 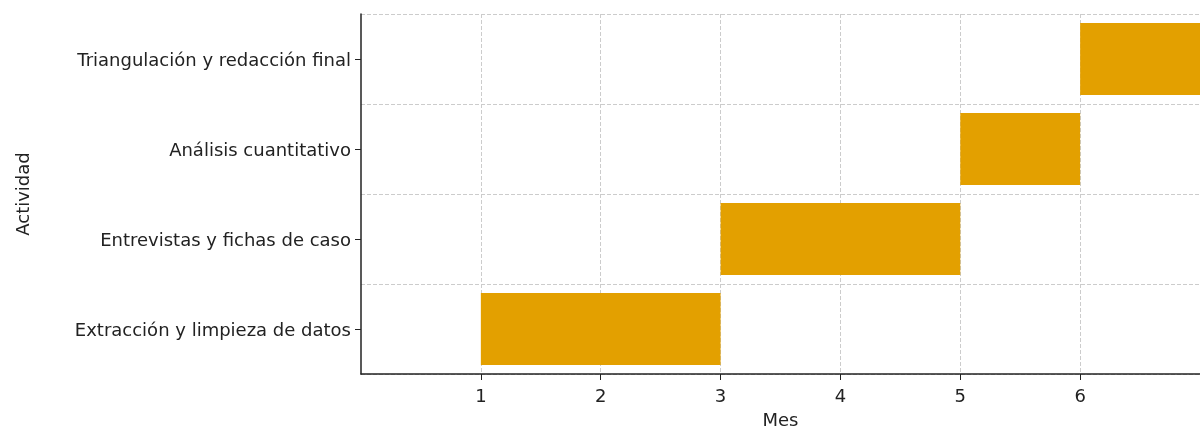 What do you see at coordinates (22, 194) in the screenshot?
I see `y-axis-title: Actividad` at bounding box center [22, 194].